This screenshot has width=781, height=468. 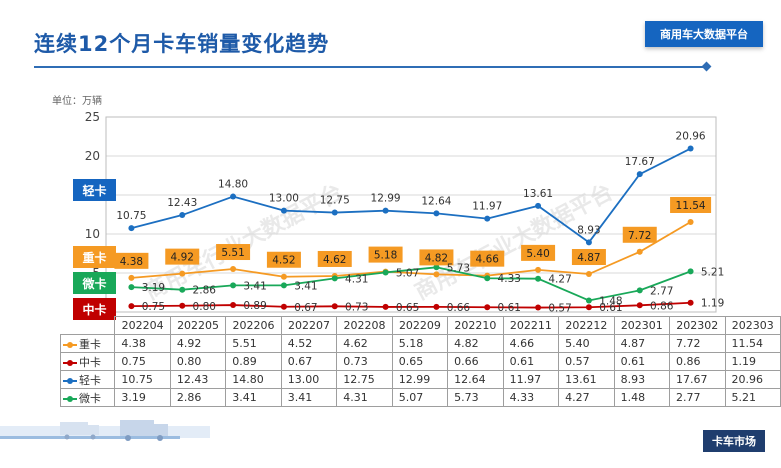 I want to click on data-label-medium: 0.65, so click(x=407, y=308).